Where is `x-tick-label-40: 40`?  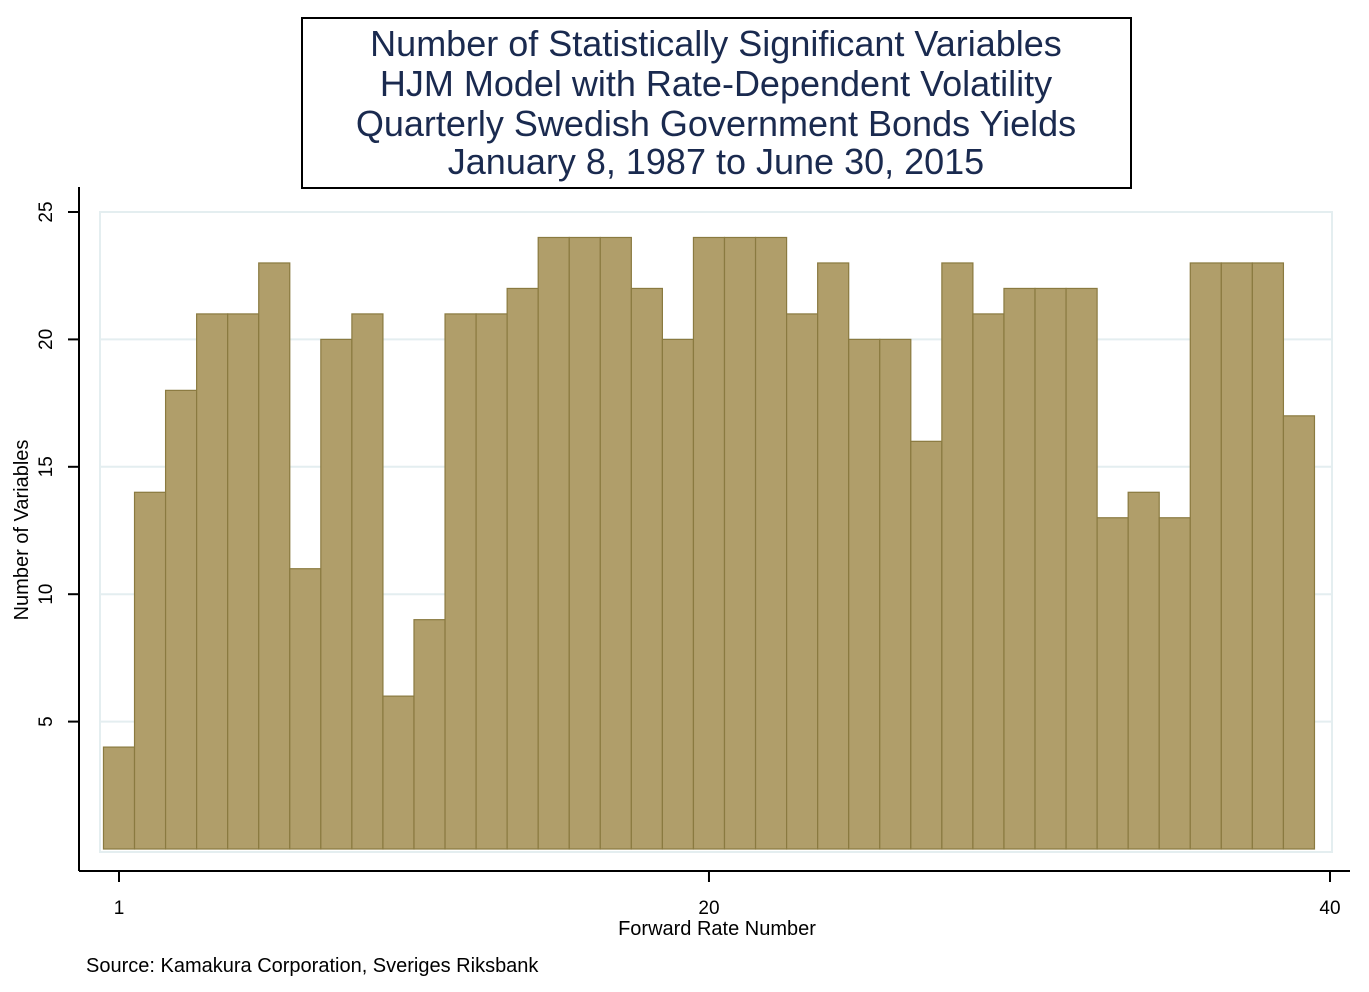 x-tick-label-40: 40 is located at coordinates (1329, 908).